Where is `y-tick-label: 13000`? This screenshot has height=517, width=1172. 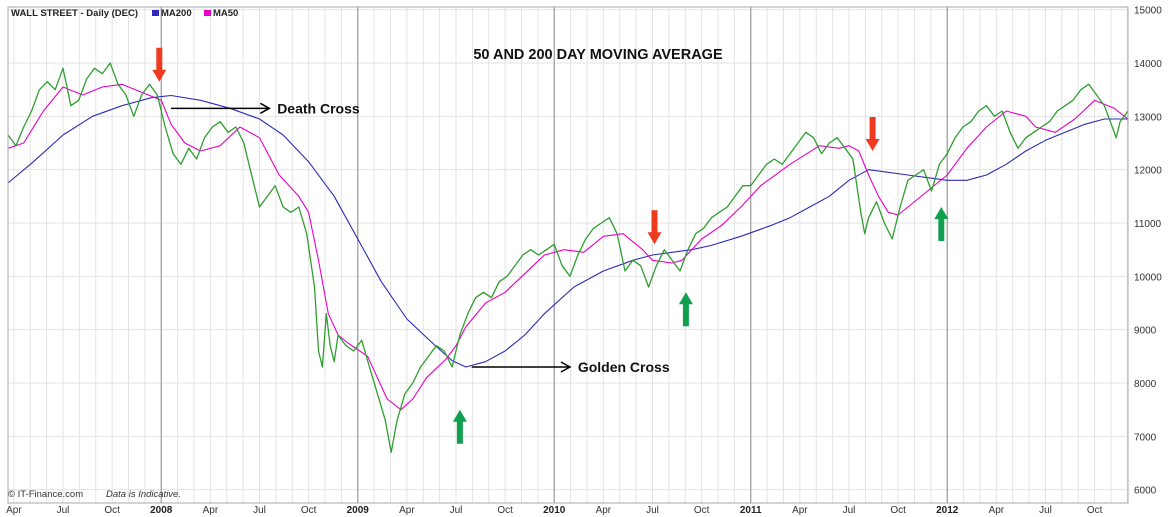
y-tick-label: 13000 is located at coordinates (1148, 117).